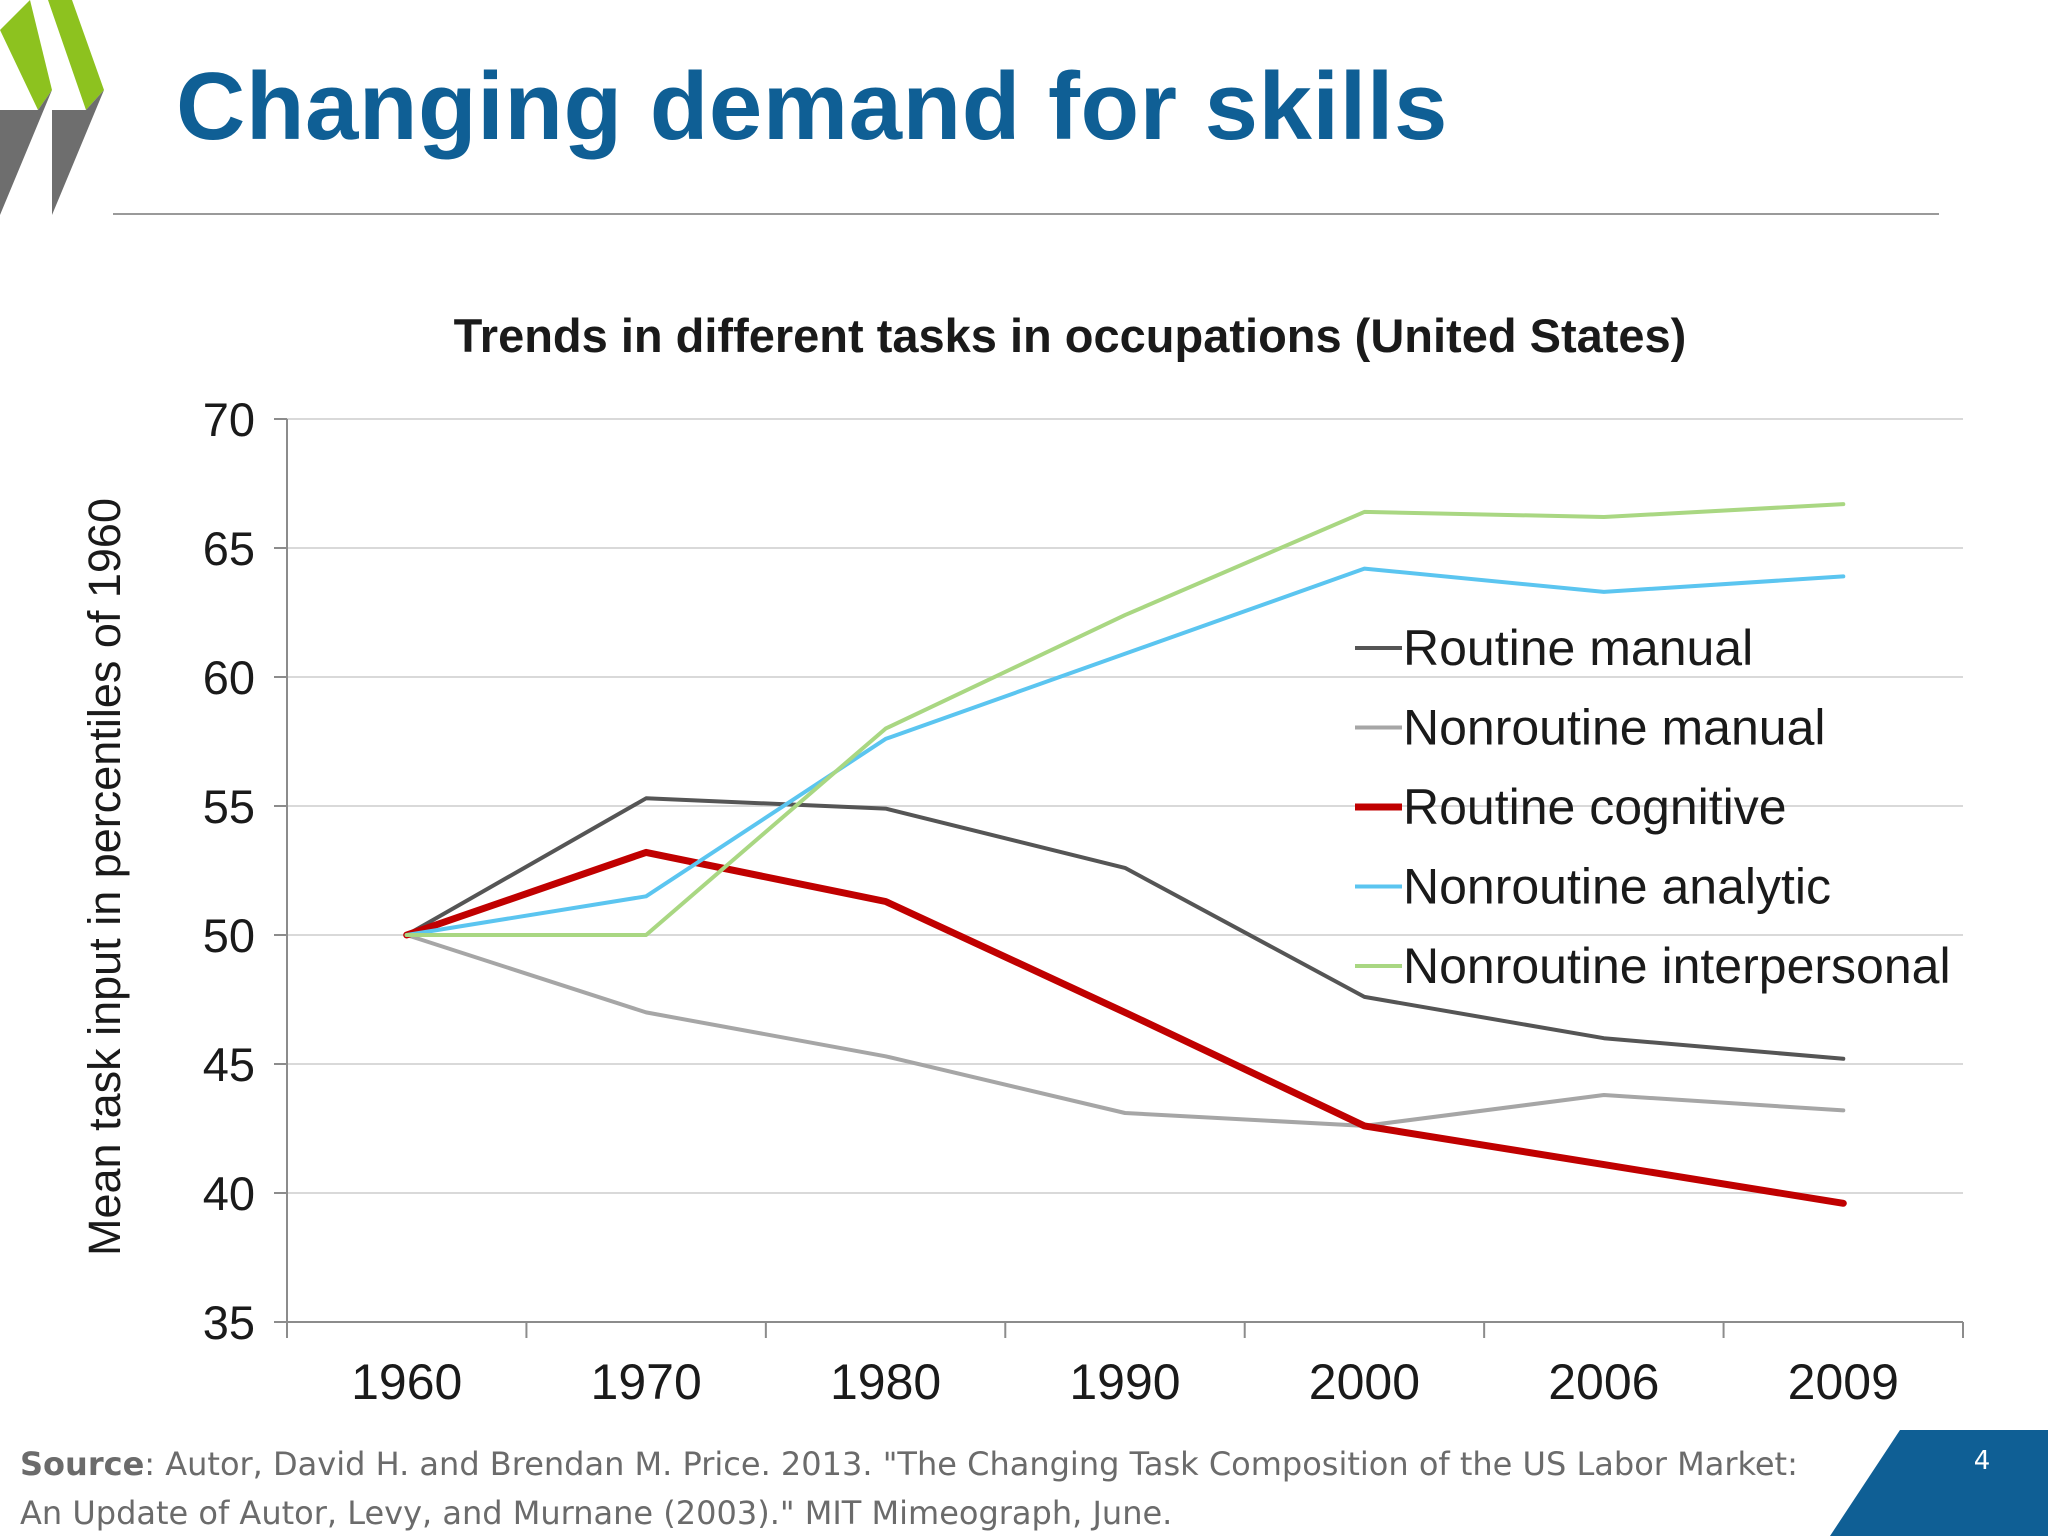  I want to click on y-tick-label: 35, so click(229, 1322).